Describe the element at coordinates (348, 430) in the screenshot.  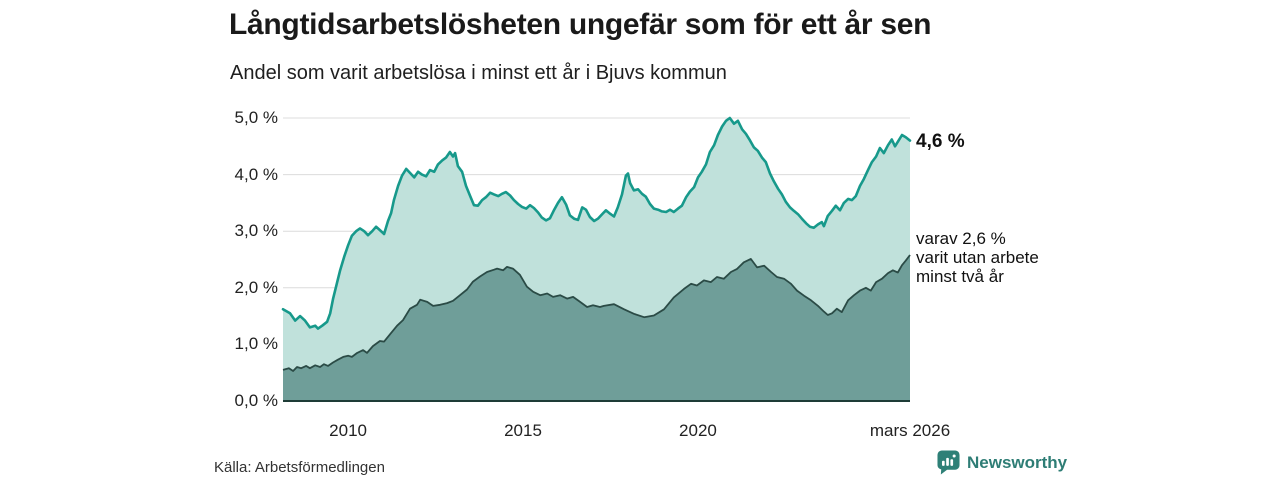
I see `x-axis-tick-label: 2010` at that location.